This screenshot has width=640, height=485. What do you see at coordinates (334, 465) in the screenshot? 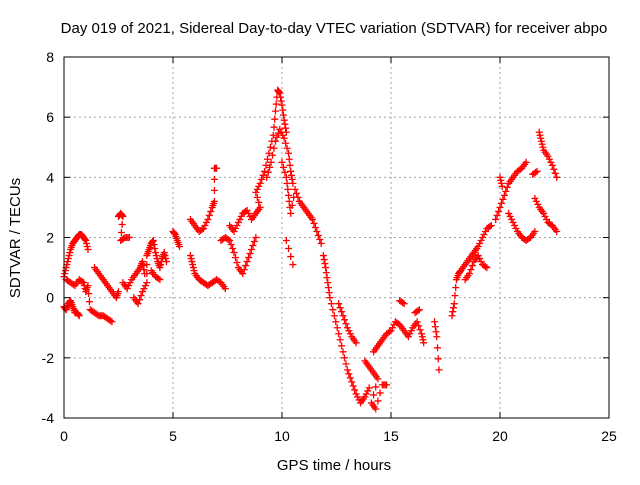
I see `x-axis-label: GPS time / hours` at bounding box center [334, 465].